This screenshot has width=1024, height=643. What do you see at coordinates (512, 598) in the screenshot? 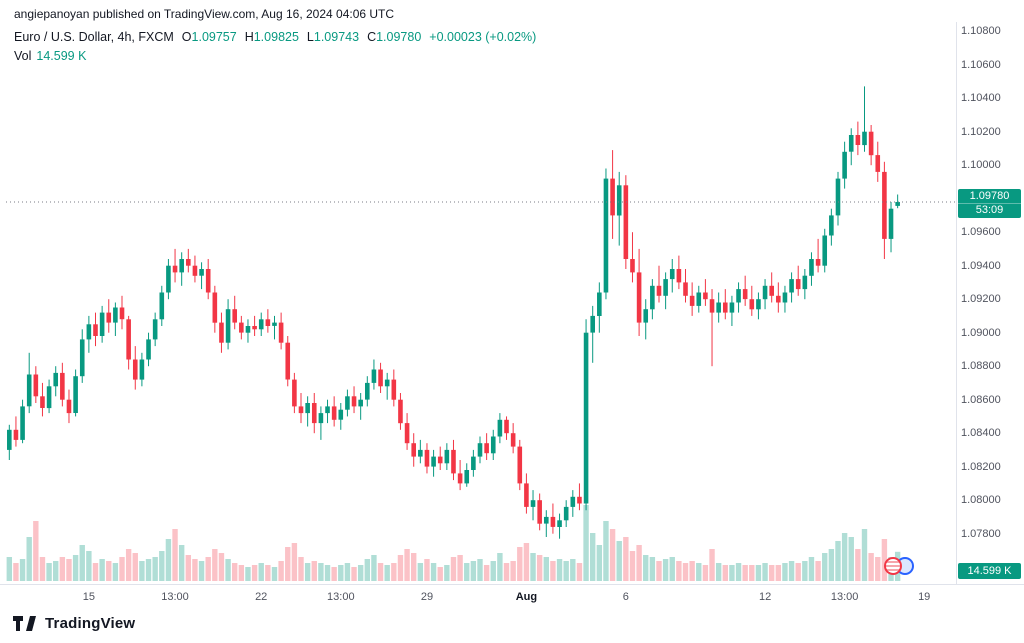
I see `time-axis: 15 13:00 22 13:00 29 Aug 6 12 13:00 19` at bounding box center [512, 598].